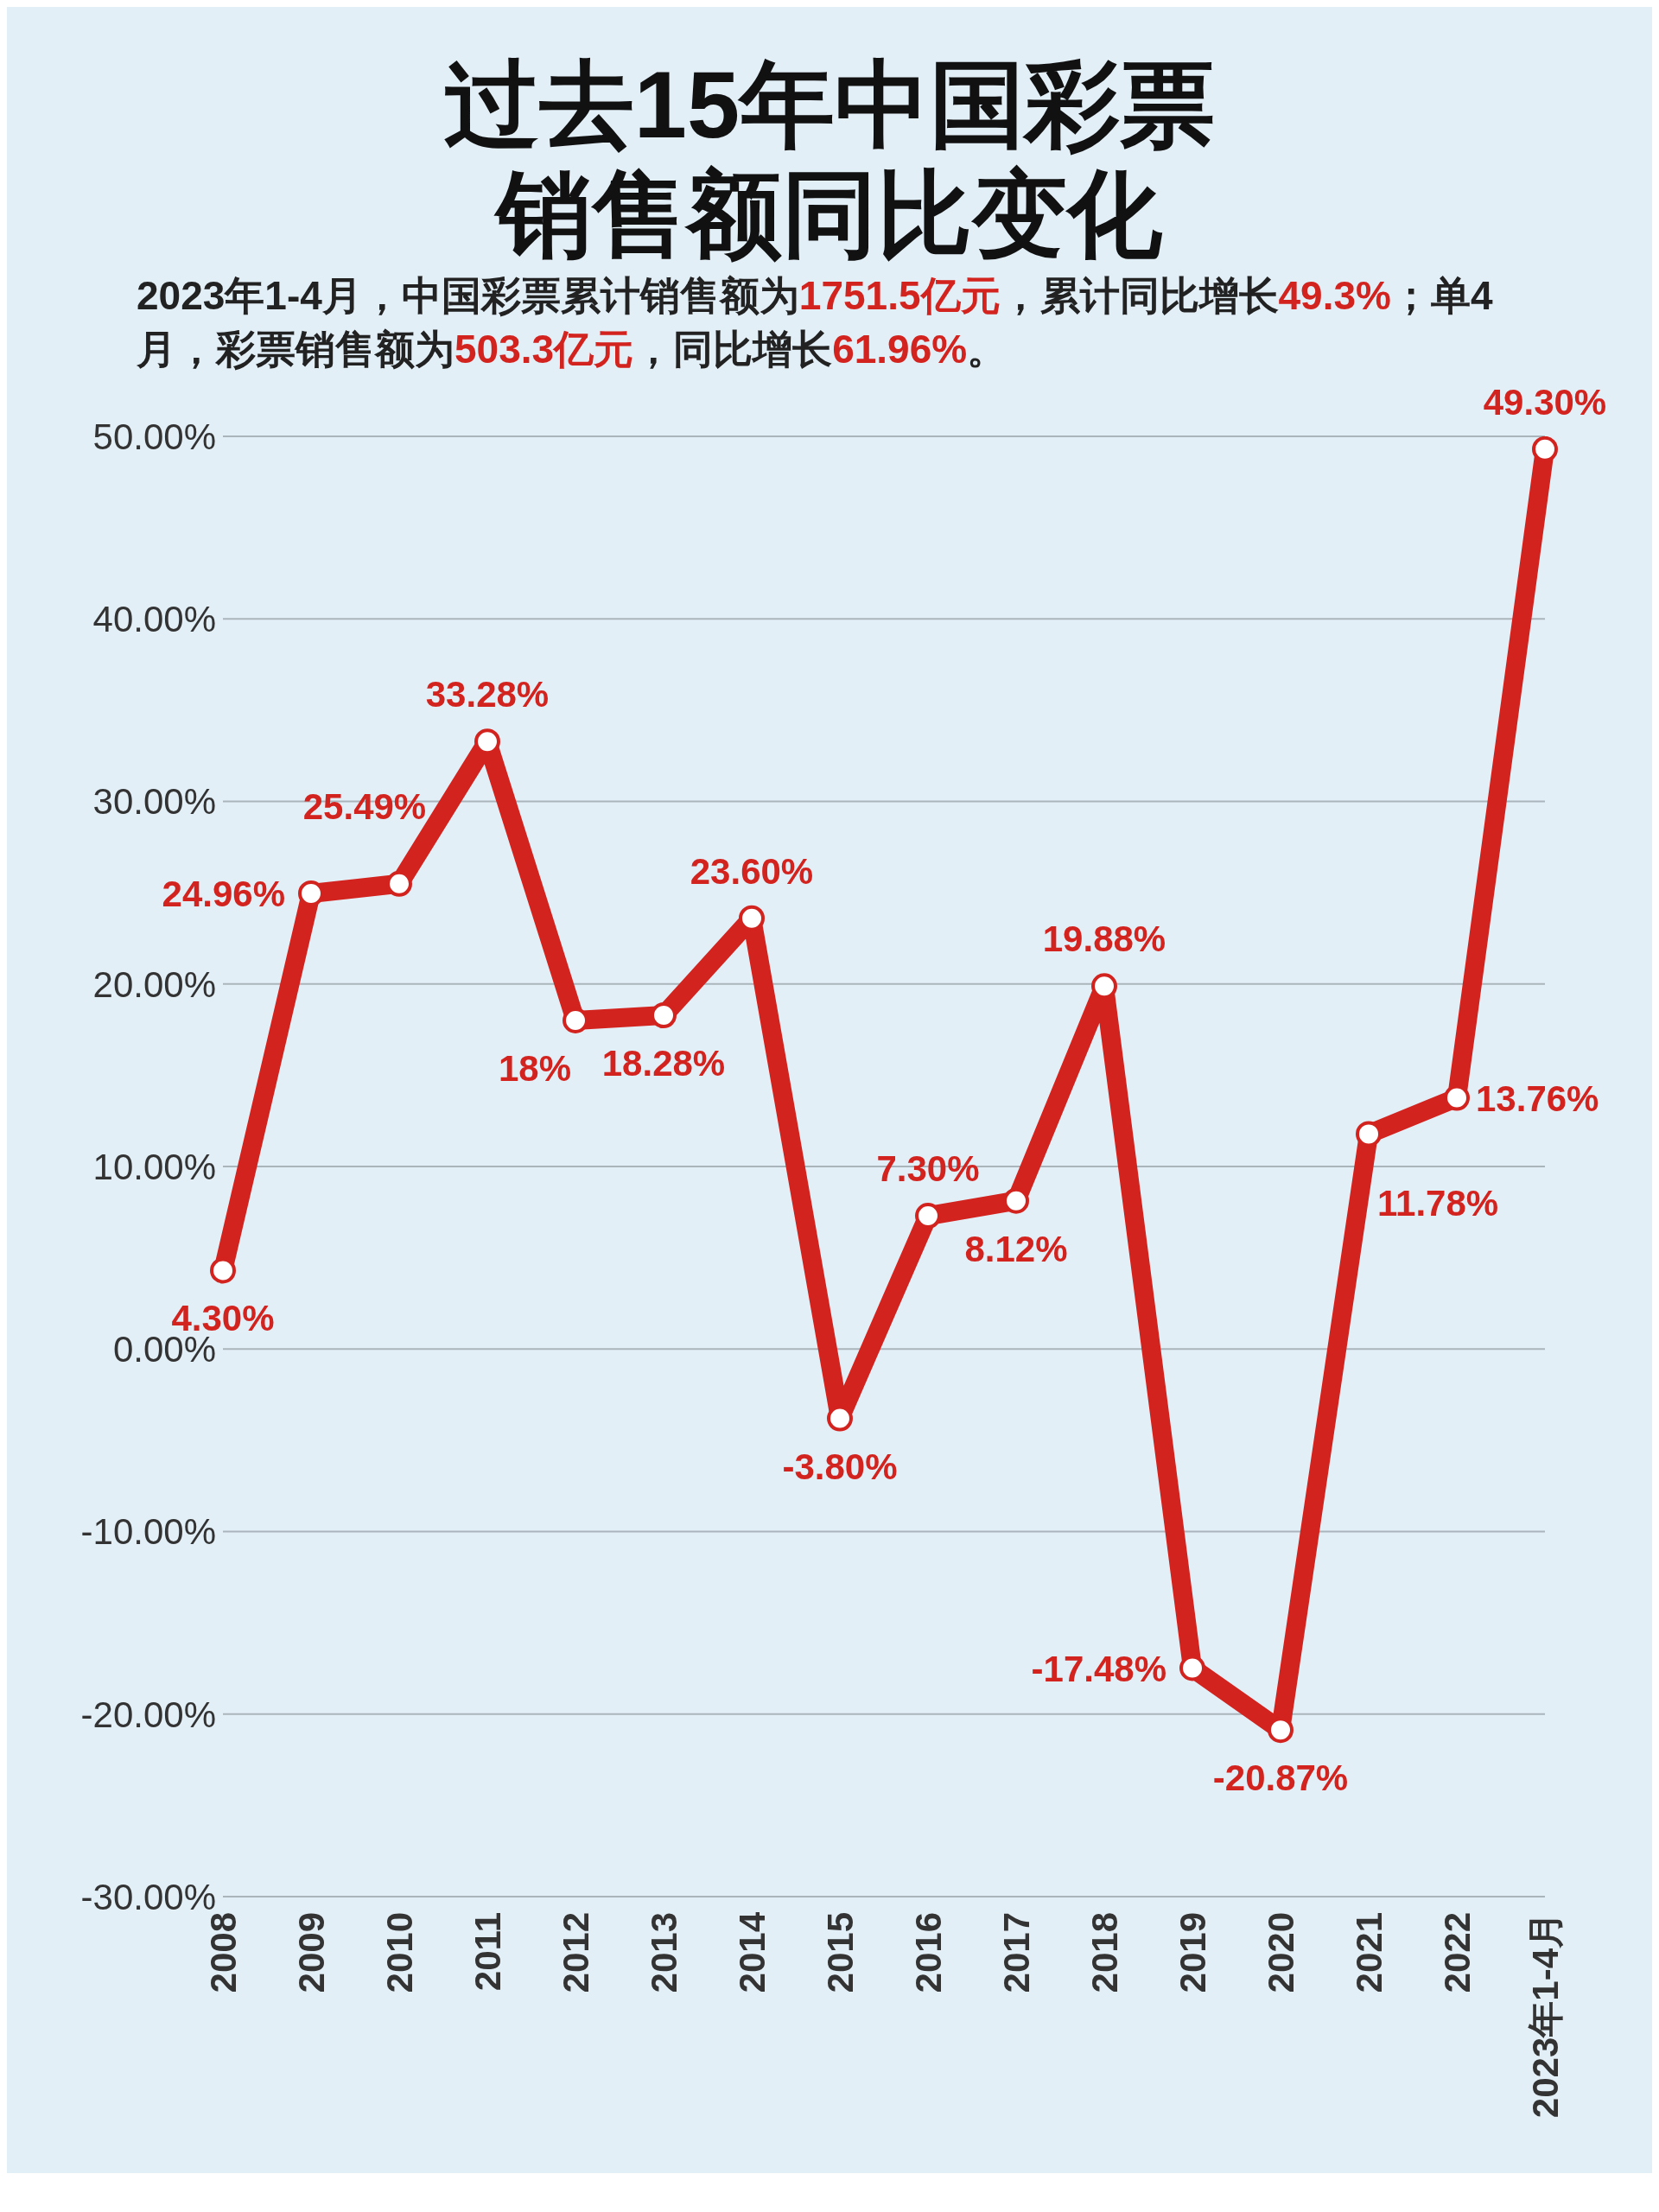 The height and width of the screenshot is (2212, 1659). What do you see at coordinates (1016, 1952) in the screenshot?
I see `x-tick-label: 2017` at bounding box center [1016, 1952].